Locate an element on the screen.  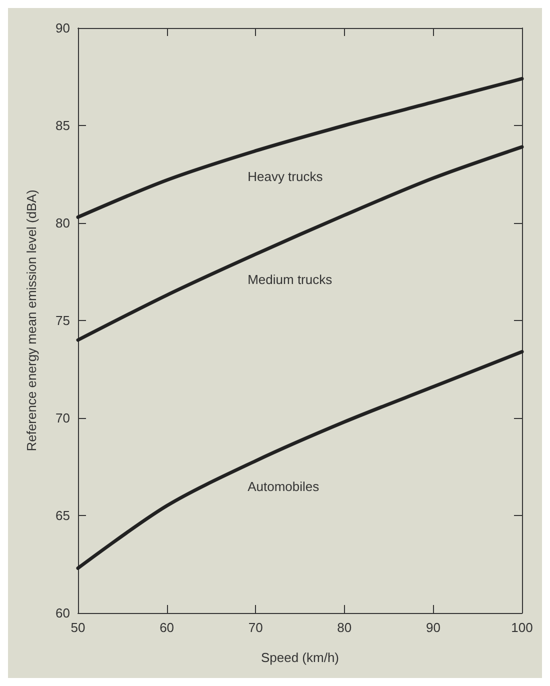
y-tick-label: 75 is located at coordinates (63, 320).